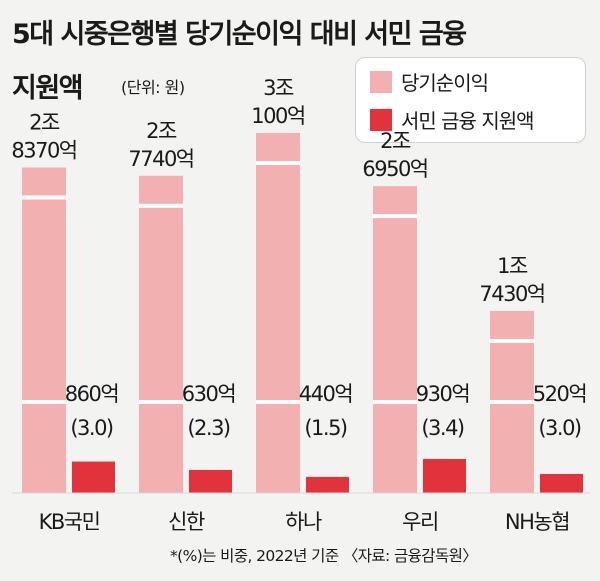 The height and width of the screenshot is (581, 600). Describe the element at coordinates (43, 150) in the screenshot. I see `net-income-label: 8370억` at that location.